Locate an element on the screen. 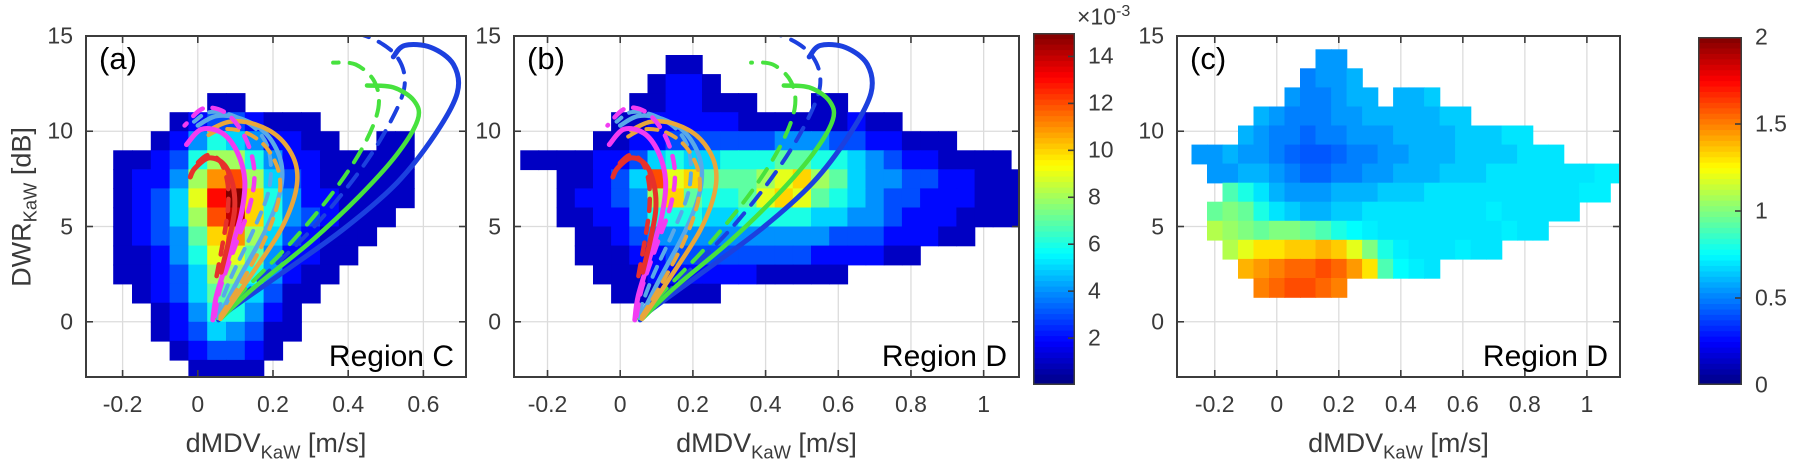 The width and height of the screenshot is (1811, 470). panel-c-xtick-label: 0.8 is located at coordinates (1524, 404).